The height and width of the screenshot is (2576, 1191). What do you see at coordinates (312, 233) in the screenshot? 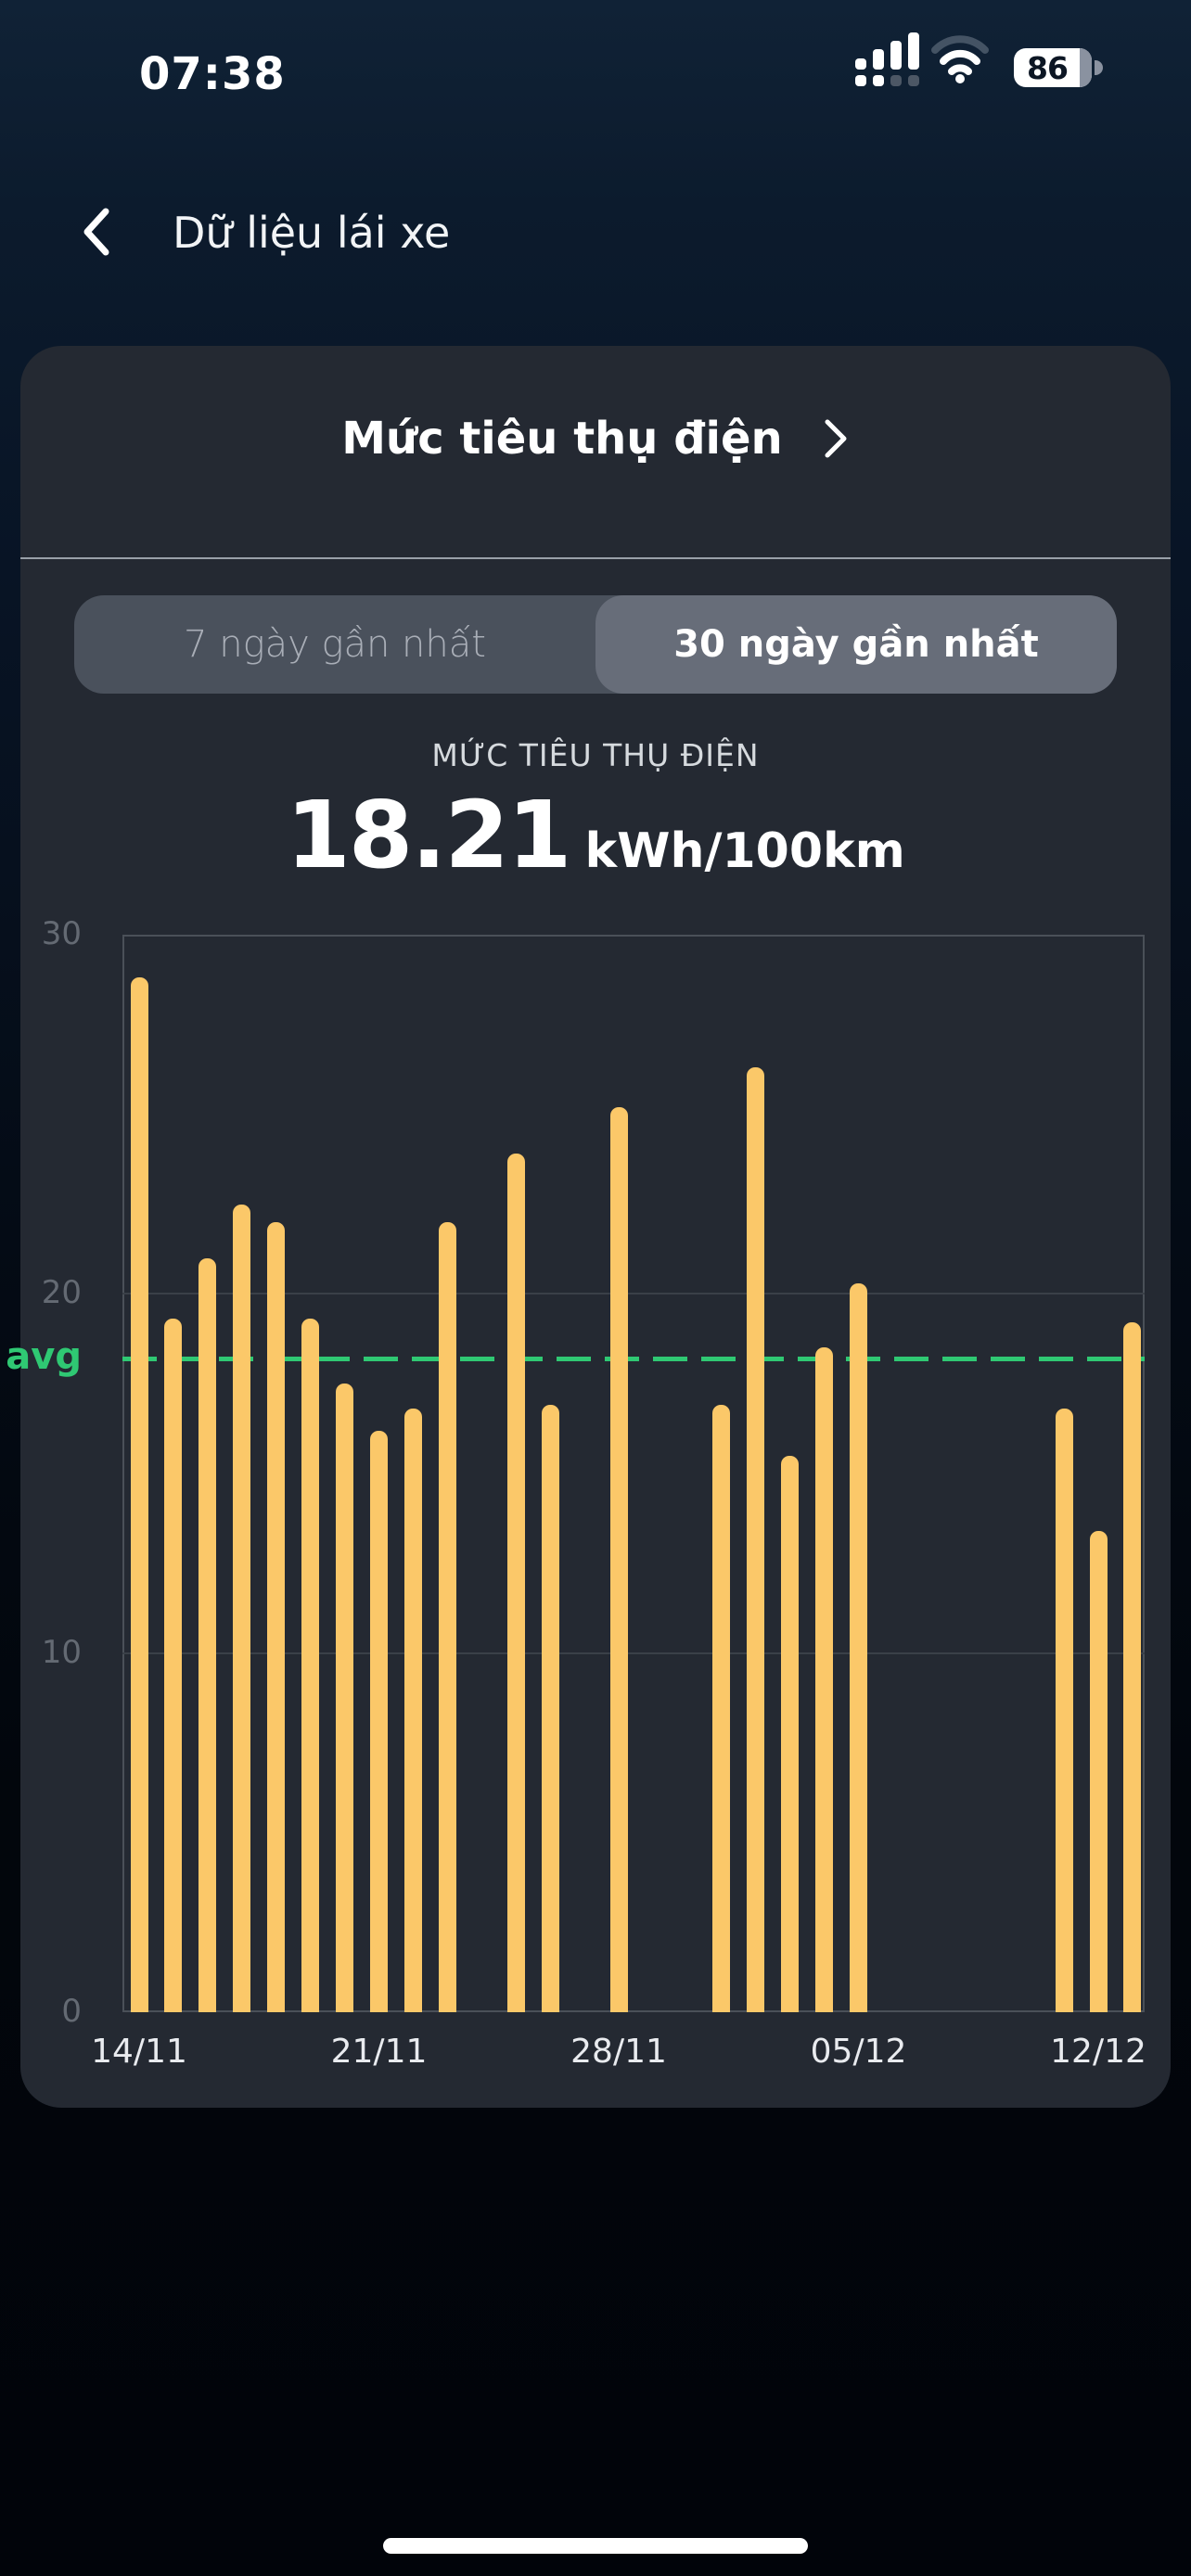
I see `page-title: Dữ liệu lái xe` at bounding box center [312, 233].